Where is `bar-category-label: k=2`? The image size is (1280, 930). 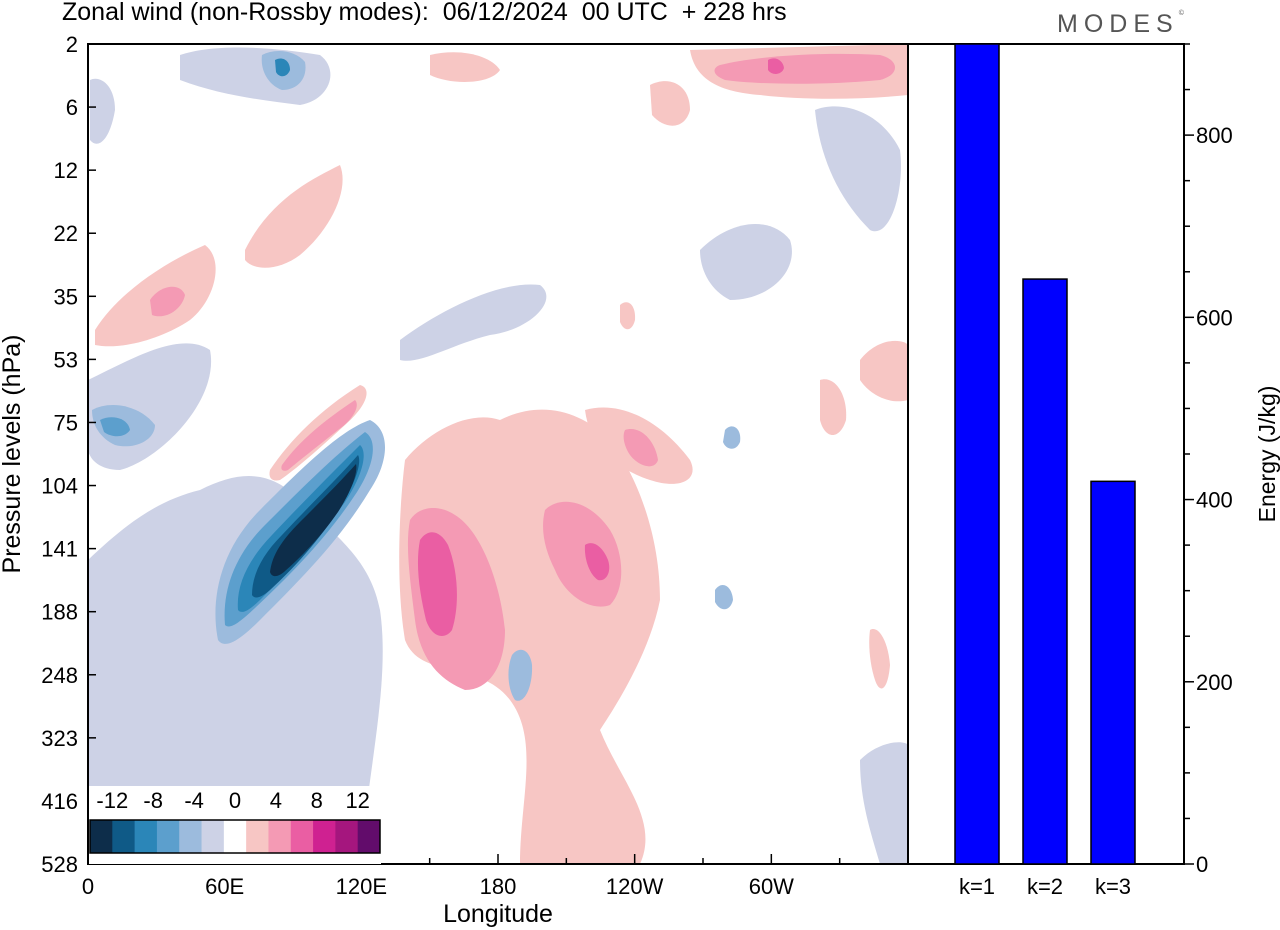
bar-category-label: k=2 is located at coordinates (1045, 886).